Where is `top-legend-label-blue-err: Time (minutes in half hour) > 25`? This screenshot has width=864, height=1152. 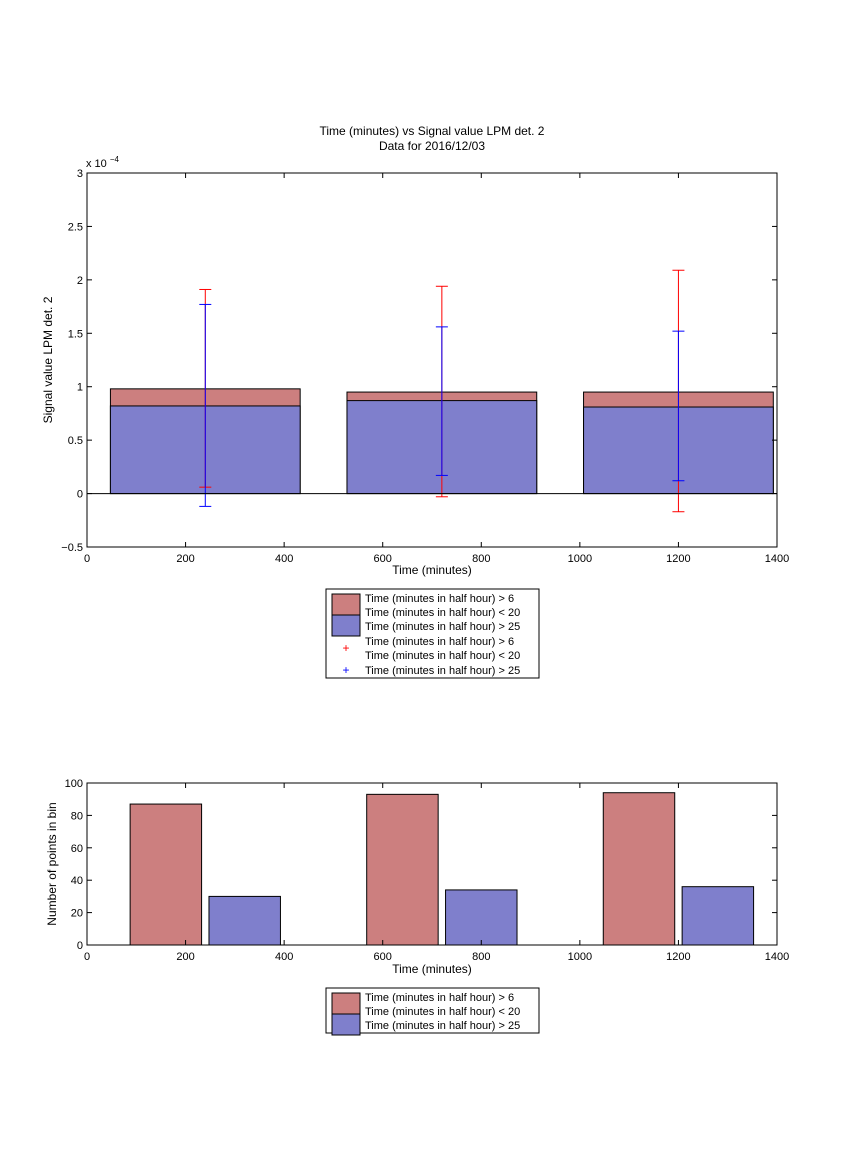 top-legend-label-blue-err: Time (minutes in half hour) > 25 is located at coordinates (442, 671).